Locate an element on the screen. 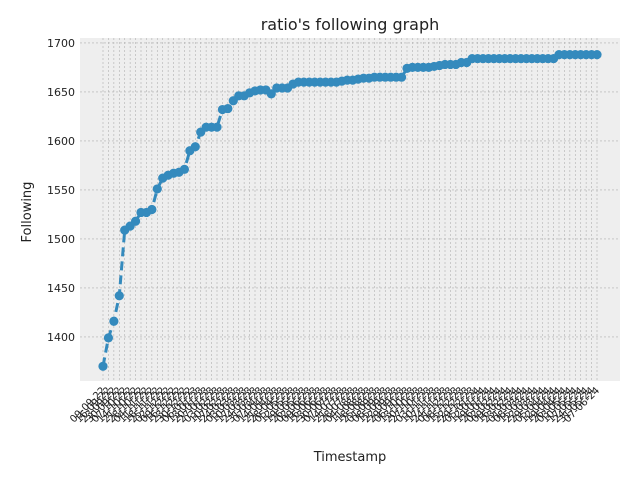 This screenshot has height=480, width=640. y-tick-label: 1550 is located at coordinates (61, 190).